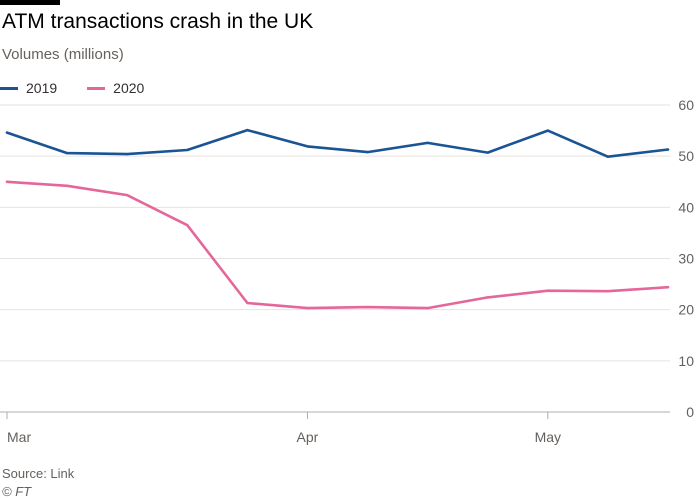 This screenshot has height=500, width=700. I want to click on legend: 2019 2020, so click(87, 88).